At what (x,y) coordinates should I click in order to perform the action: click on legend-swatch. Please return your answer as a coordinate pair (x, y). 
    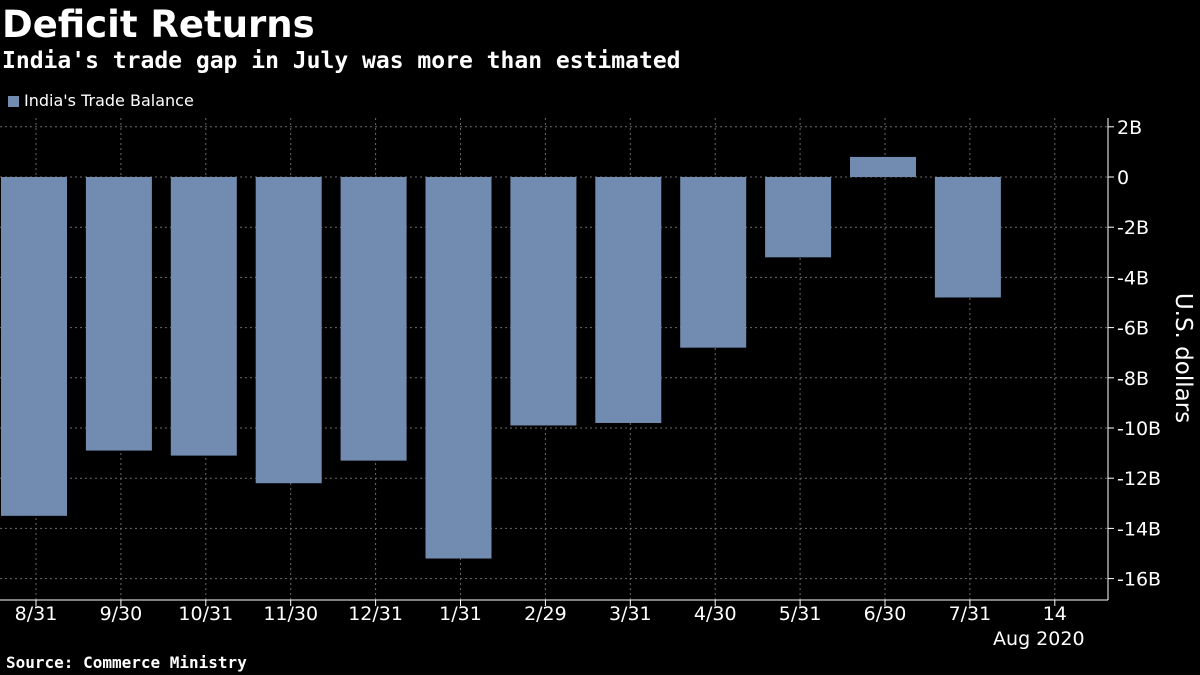
    Looking at the image, I should click on (13, 101).